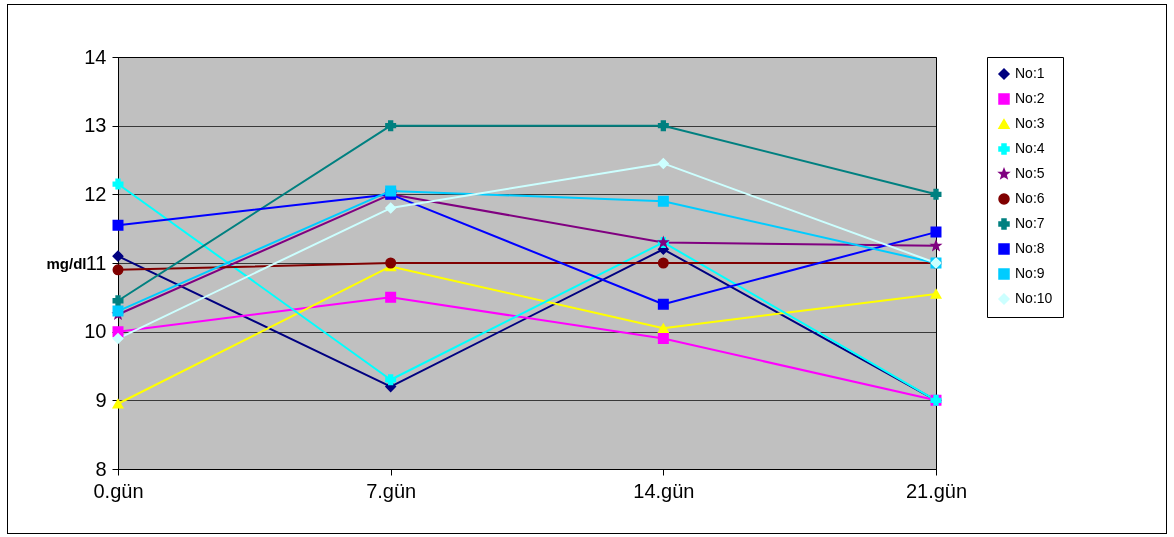  Describe the element at coordinates (95, 125) in the screenshot. I see `y-tick-label: 13` at that location.